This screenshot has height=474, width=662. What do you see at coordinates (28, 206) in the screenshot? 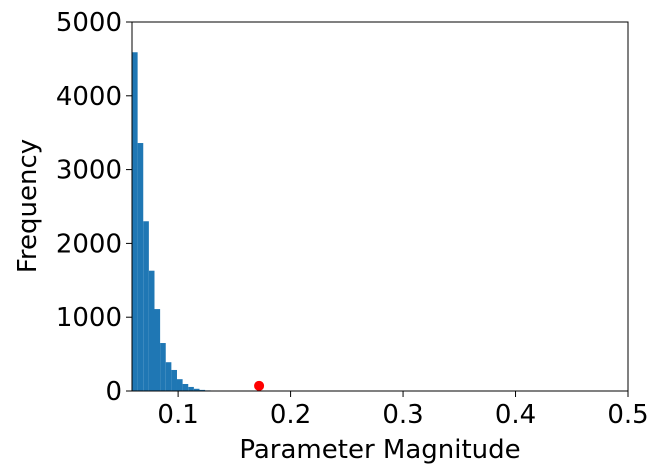
I see `y-axis-label: Frequency` at bounding box center [28, 206].